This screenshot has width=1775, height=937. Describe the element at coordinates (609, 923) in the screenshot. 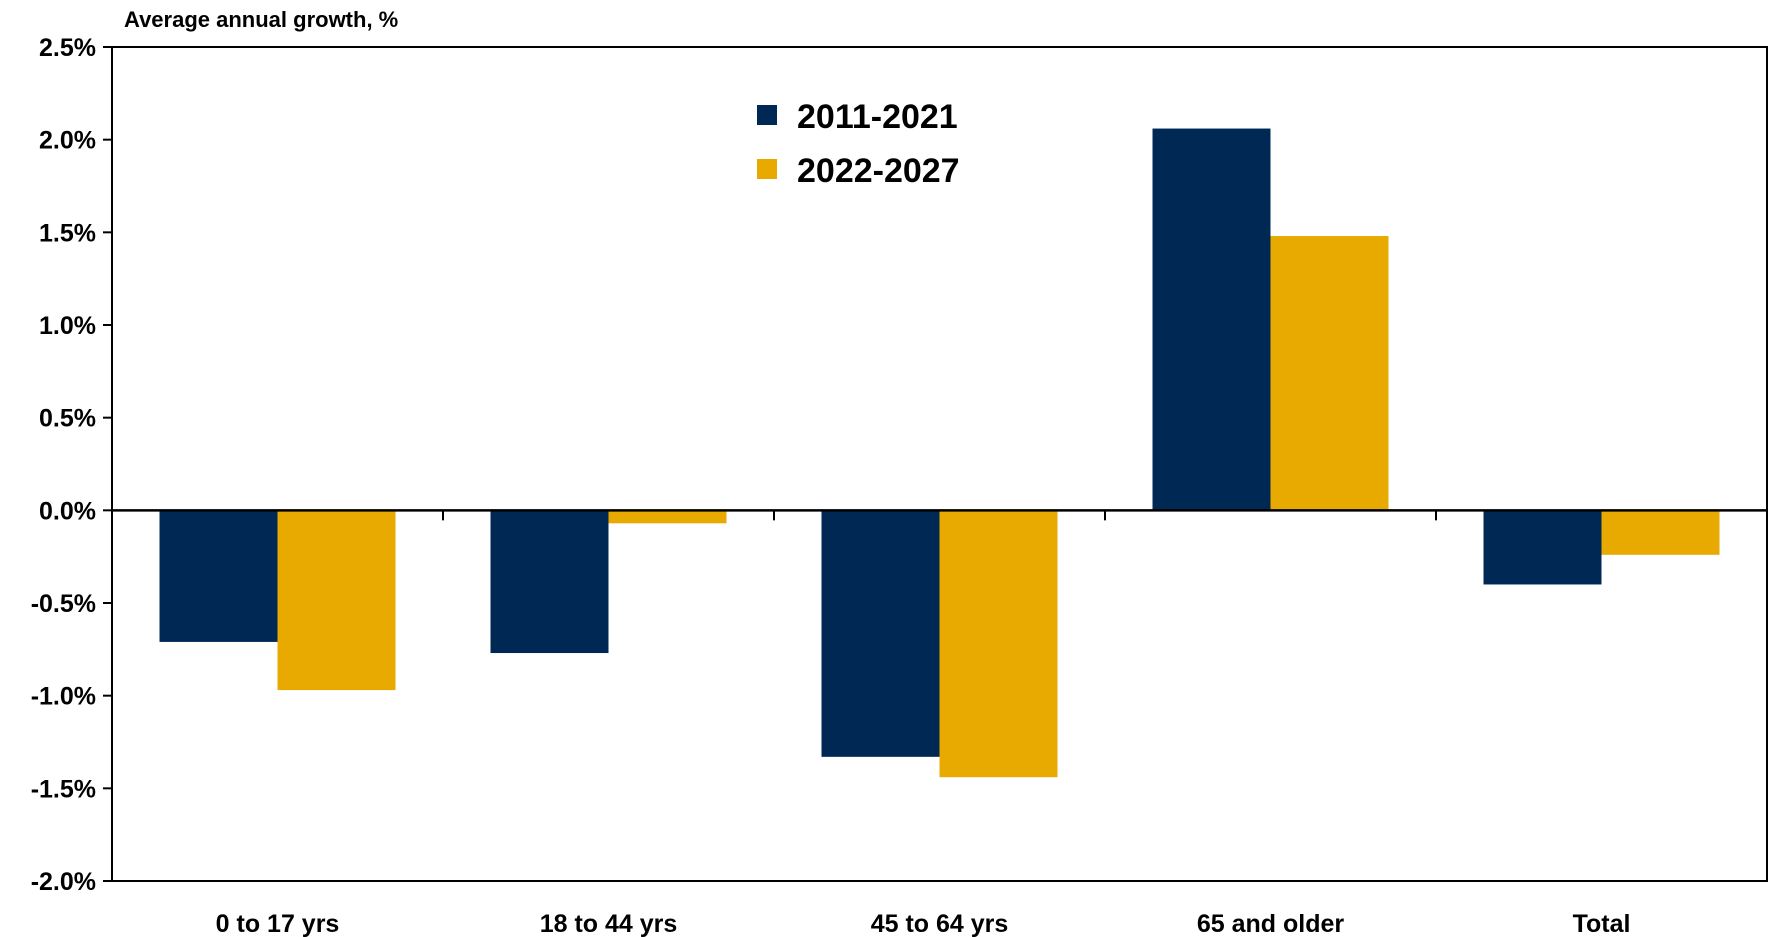

I see `x-category-label: 18 to 44 yrs` at that location.